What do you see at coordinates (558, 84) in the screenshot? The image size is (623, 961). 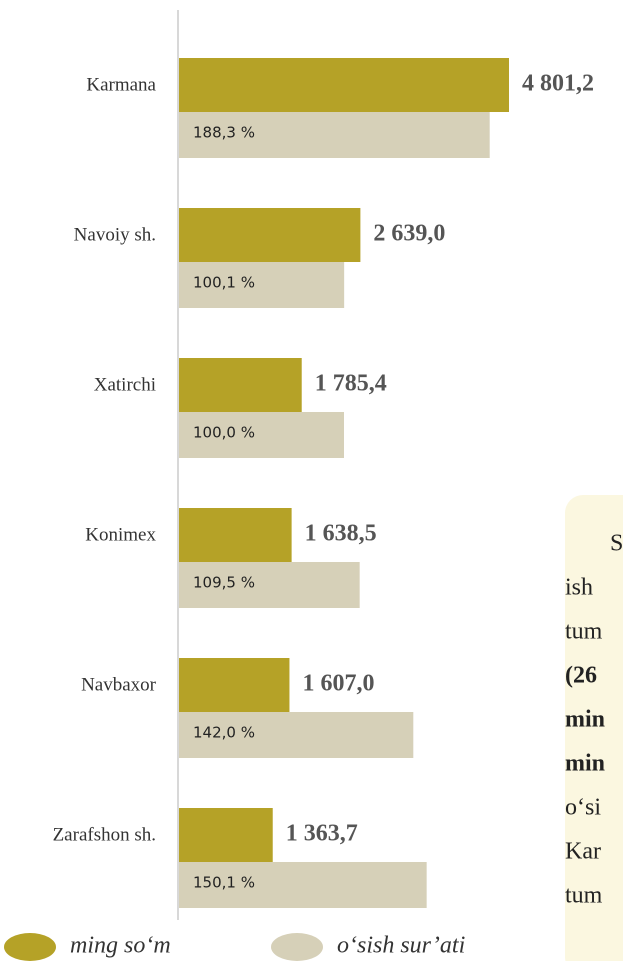 I see `value-label: 4 801,2` at bounding box center [558, 84].